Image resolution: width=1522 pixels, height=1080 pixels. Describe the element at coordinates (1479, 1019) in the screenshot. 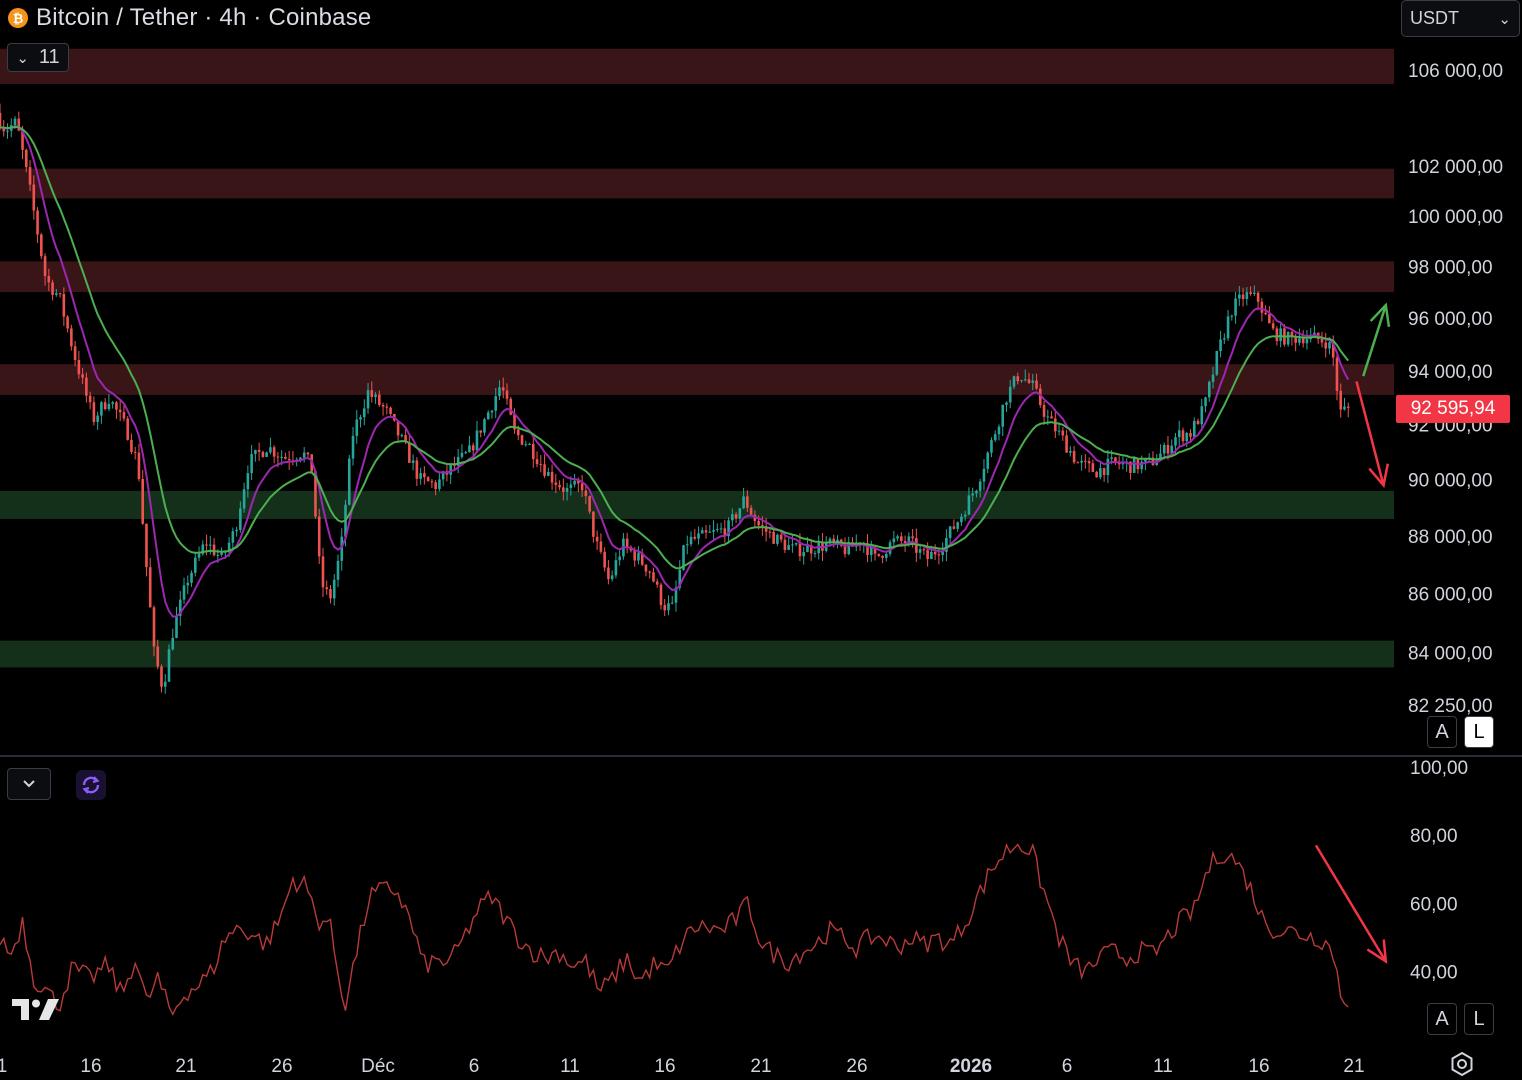

I see `rsi-log-scale-button: L` at that location.